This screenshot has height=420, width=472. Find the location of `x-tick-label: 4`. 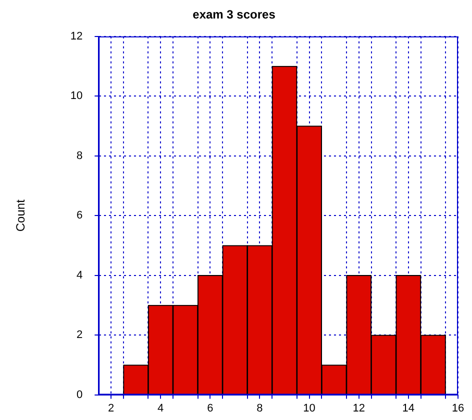

x-tick-label: 4 is located at coordinates (161, 408).